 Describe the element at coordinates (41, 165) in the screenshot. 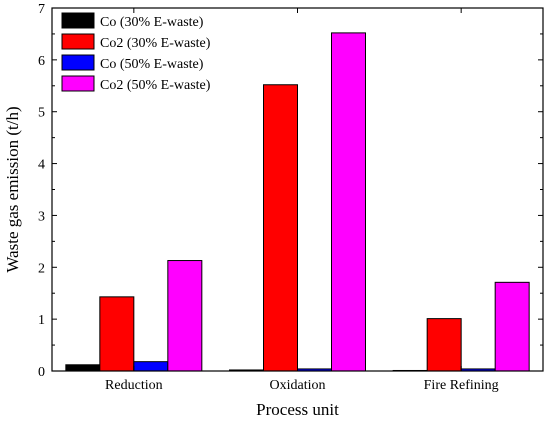

I see `y-tick-label: 4` at that location.